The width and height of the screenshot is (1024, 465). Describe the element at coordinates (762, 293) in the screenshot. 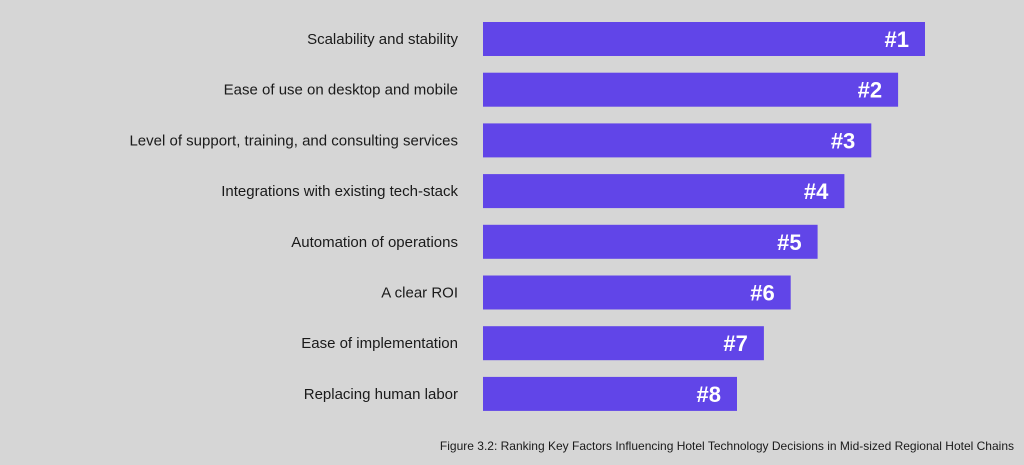

I see `rank-label-6: #6` at that location.